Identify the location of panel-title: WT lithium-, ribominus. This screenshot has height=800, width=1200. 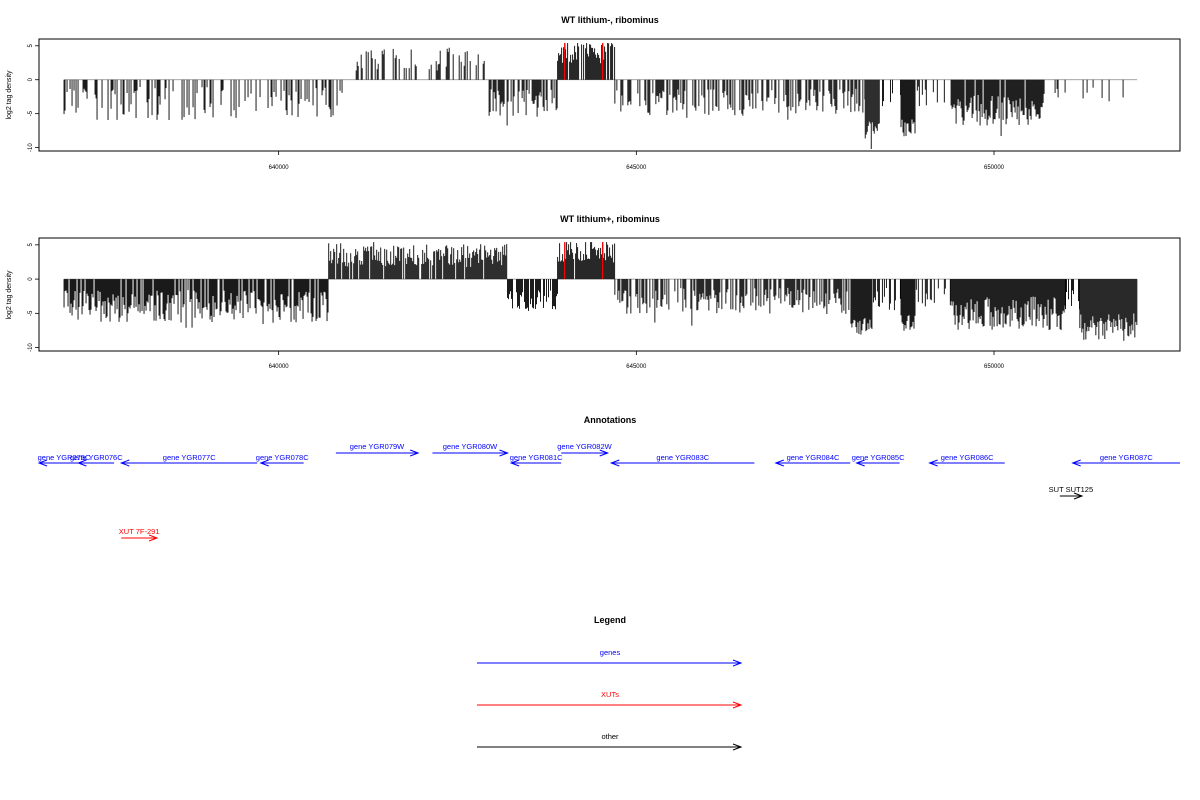
(610, 20).